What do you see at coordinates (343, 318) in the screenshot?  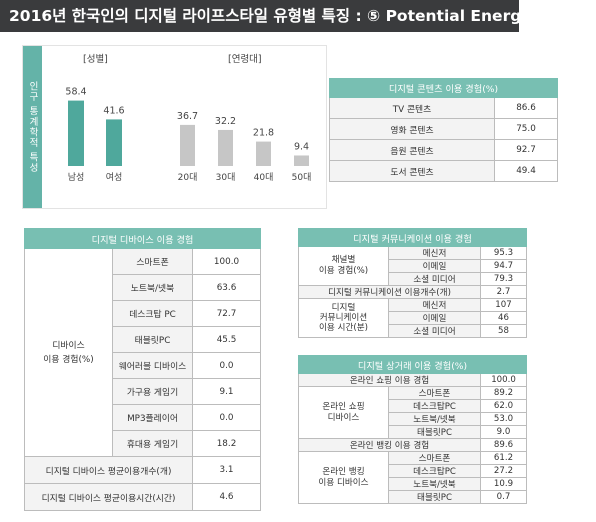 I see `communication-group2-label: 디지털 커뮤니케이션 이용 시간(분)` at bounding box center [343, 318].